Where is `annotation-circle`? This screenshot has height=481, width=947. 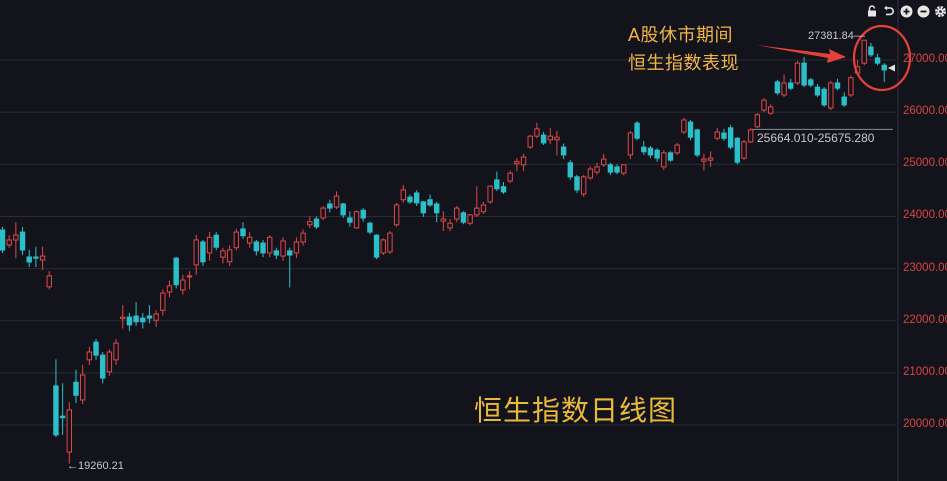 annotation-circle is located at coordinates (882, 58).